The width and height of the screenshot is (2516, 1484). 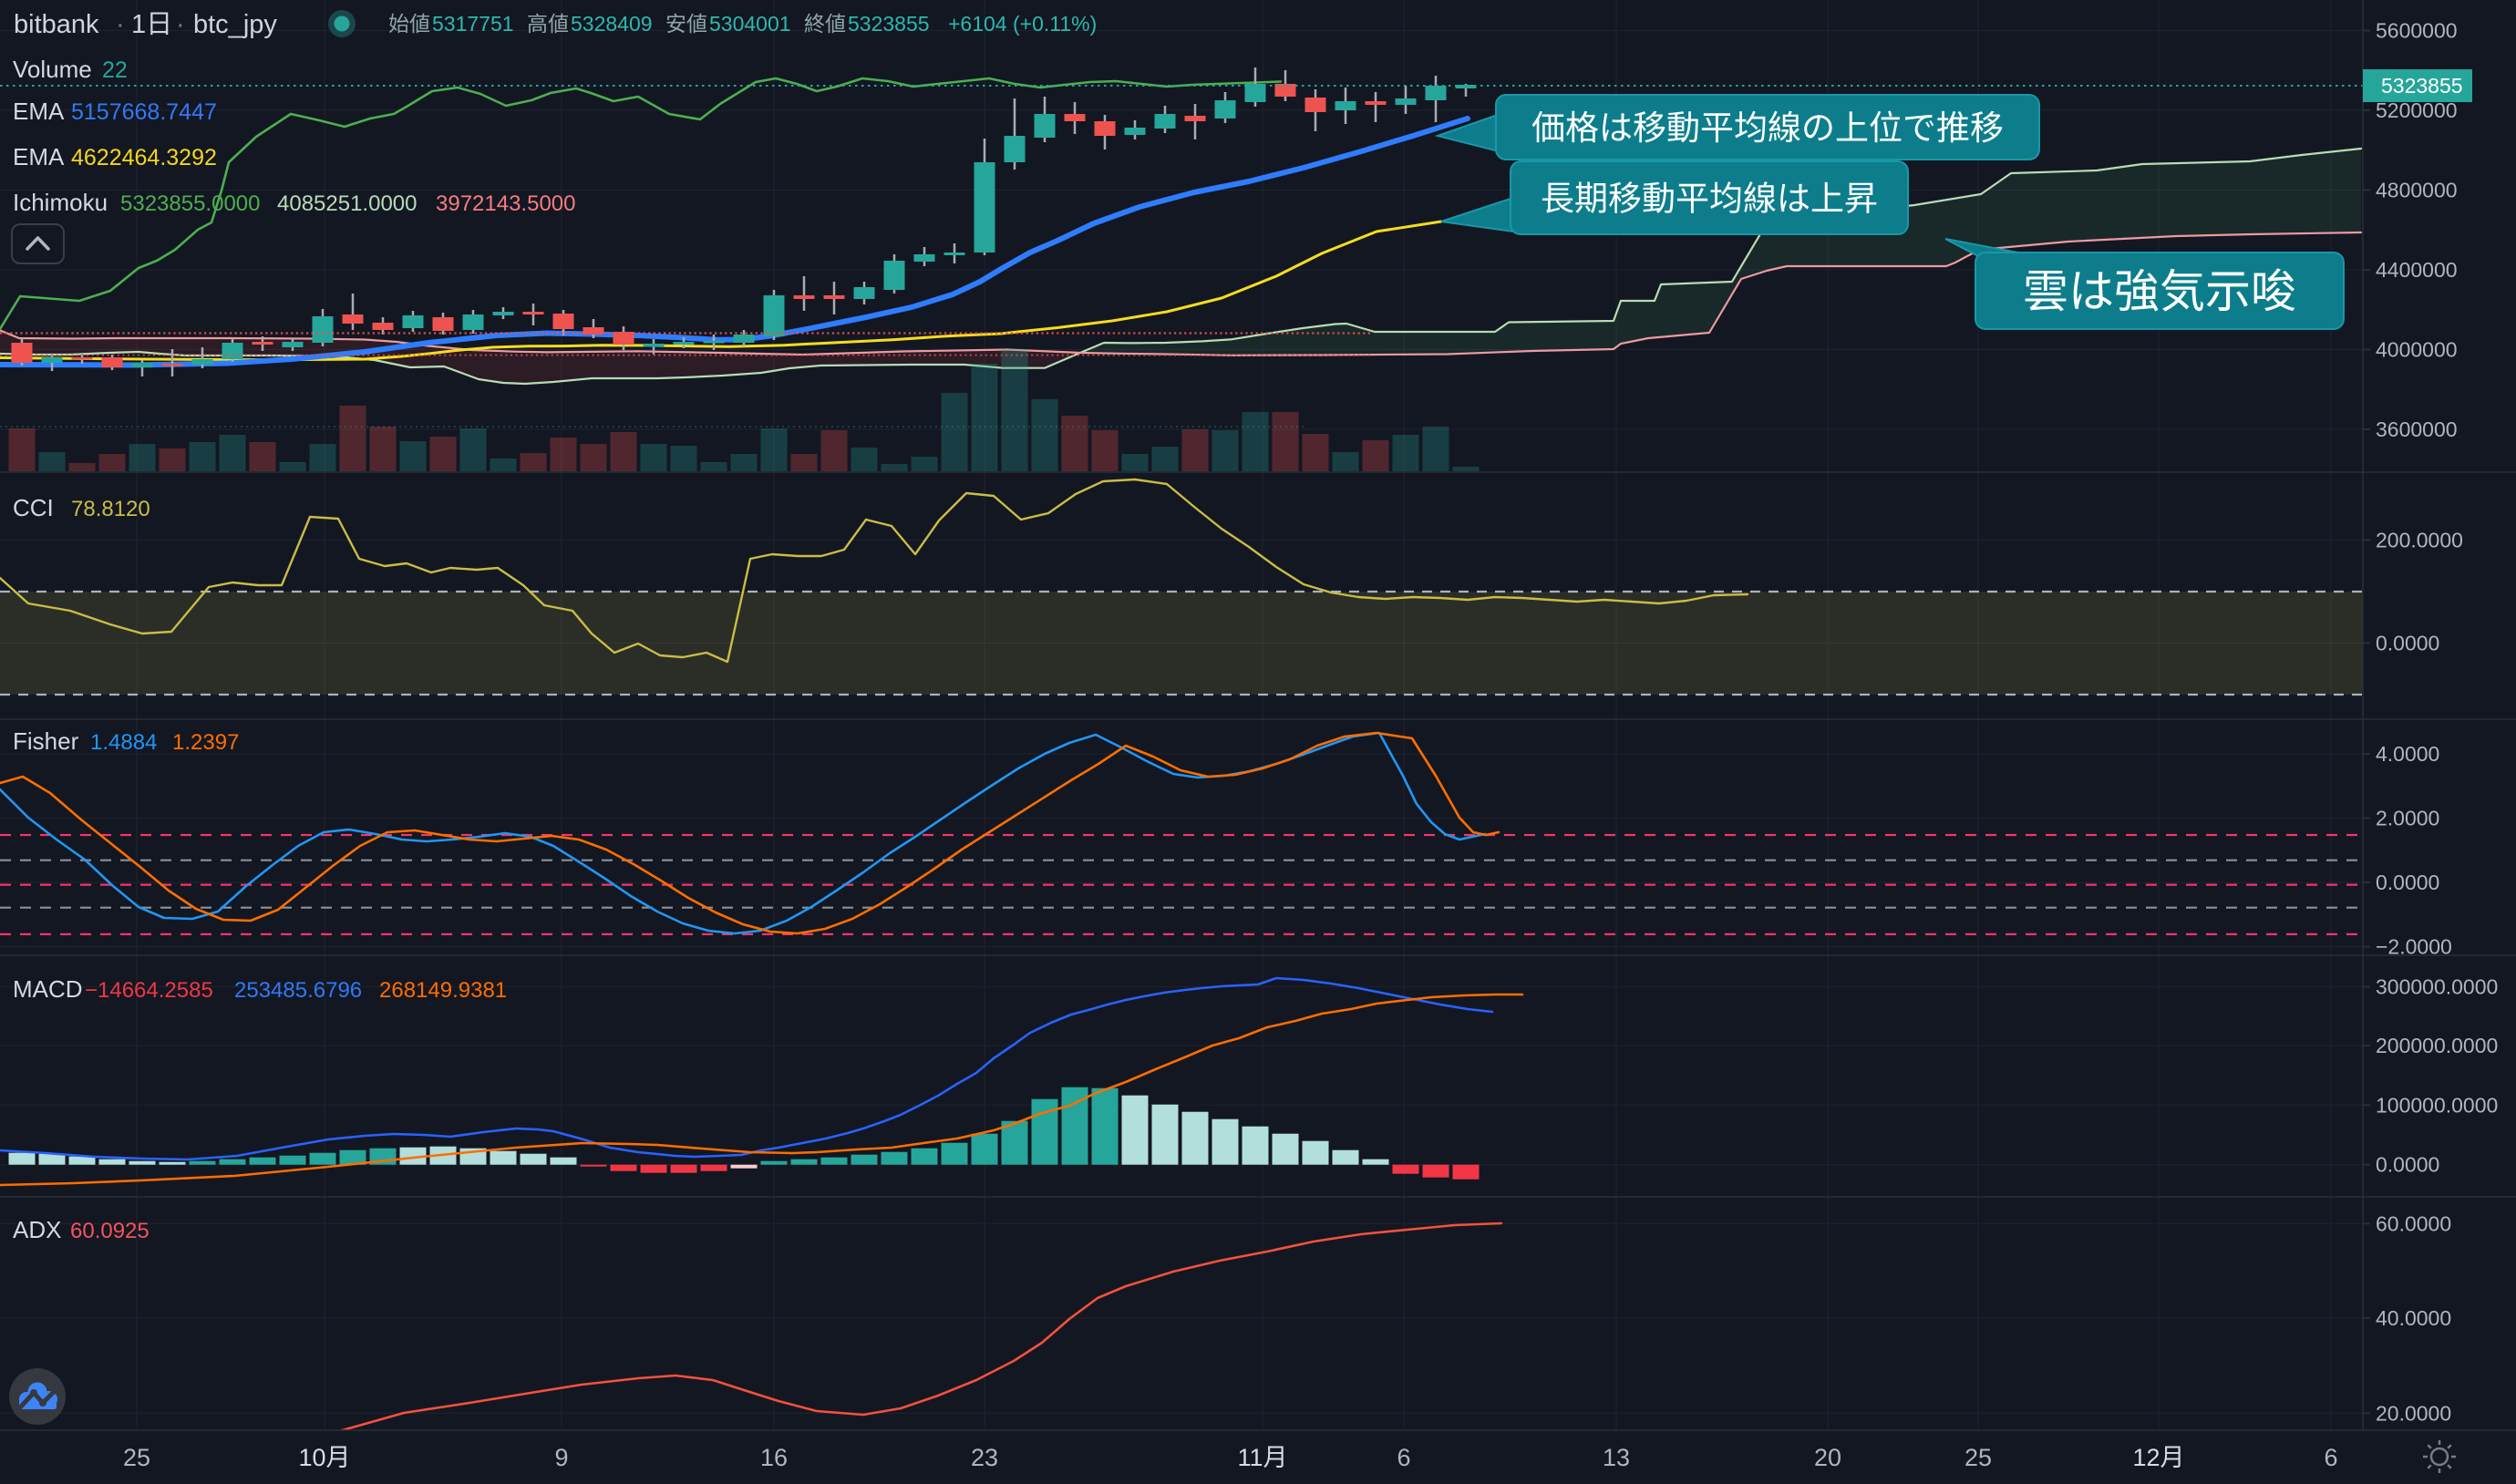 I want to click on svg-text: 100000.0000, so click(x=2437, y=1105).